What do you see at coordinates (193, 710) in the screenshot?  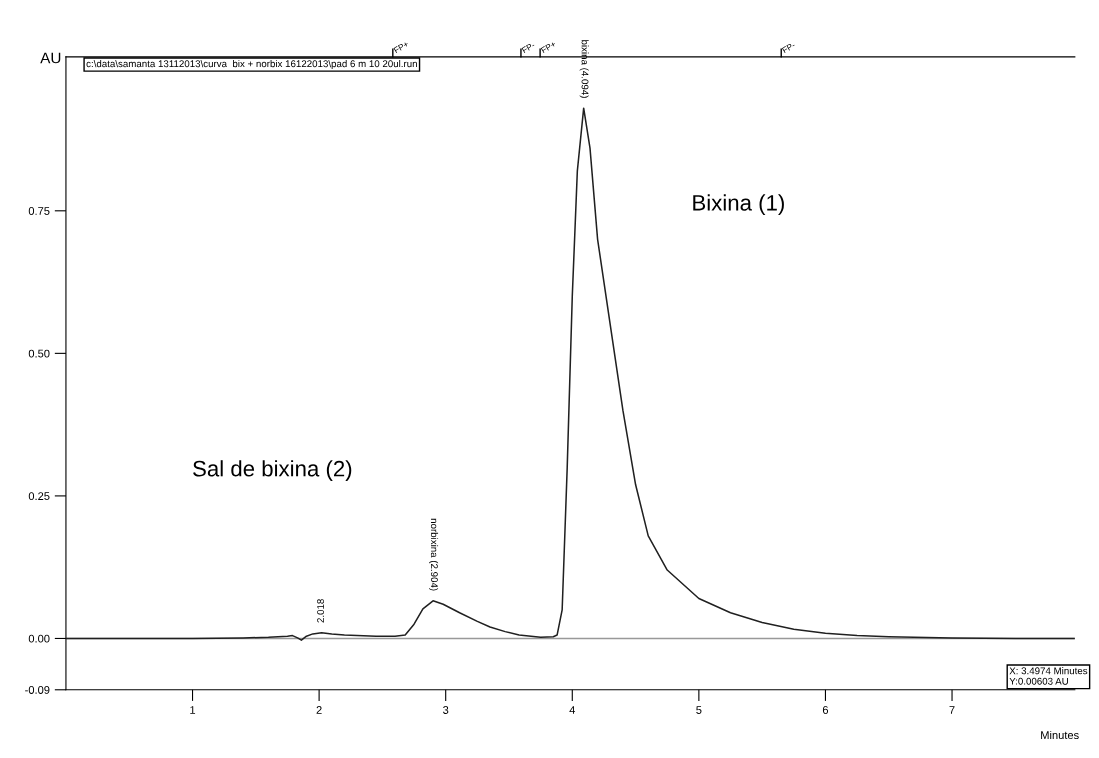 I see `x-tick-label: 1` at bounding box center [193, 710].